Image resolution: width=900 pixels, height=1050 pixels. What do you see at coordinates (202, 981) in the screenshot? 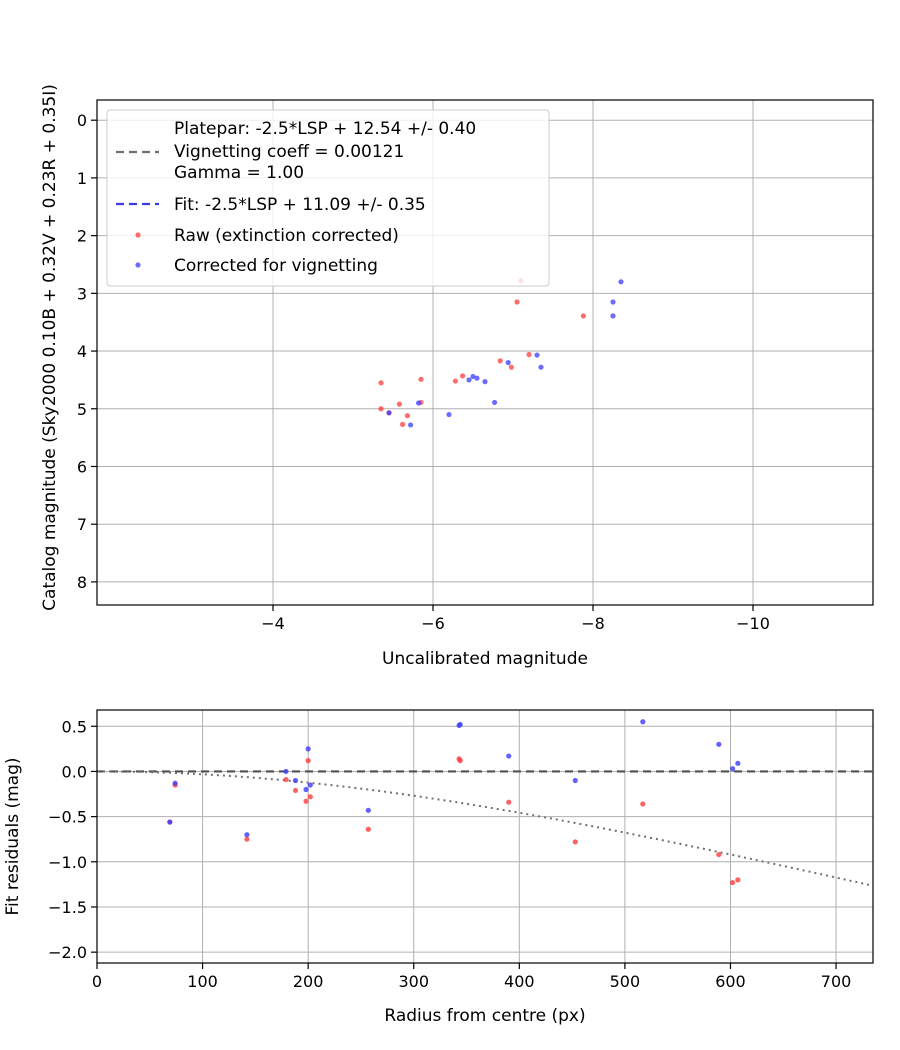
I see `bottom-x-tick-label: 100` at bounding box center [202, 981].